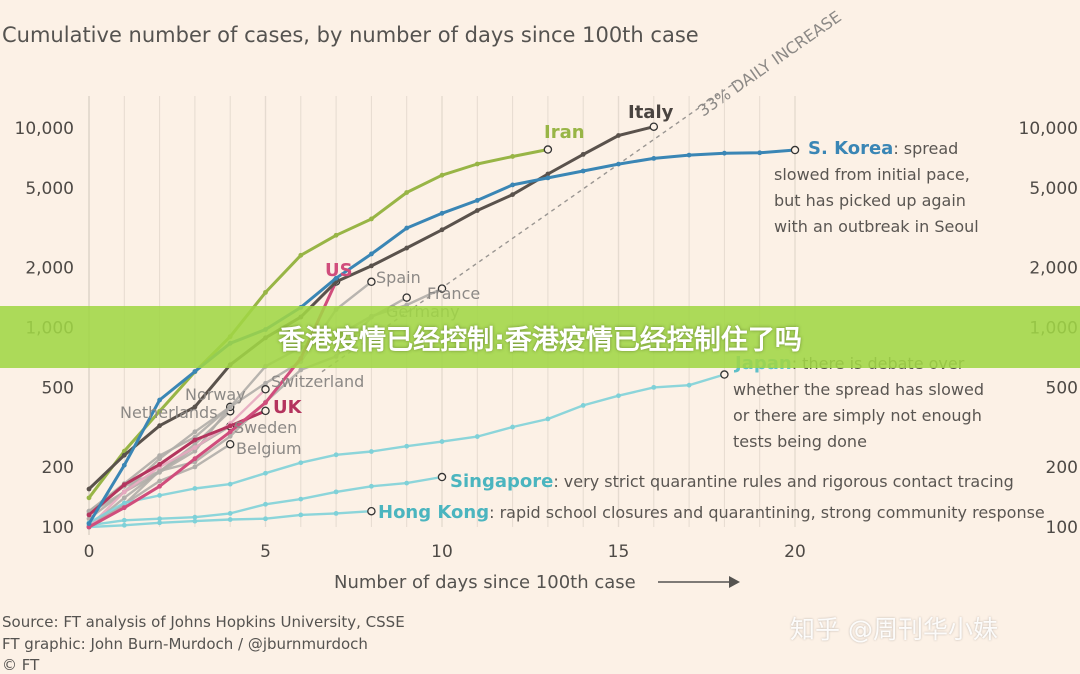 This screenshot has width=1080, height=674. What do you see at coordinates (619, 552) in the screenshot?
I see `x-tick-label-3: 15` at bounding box center [619, 552].